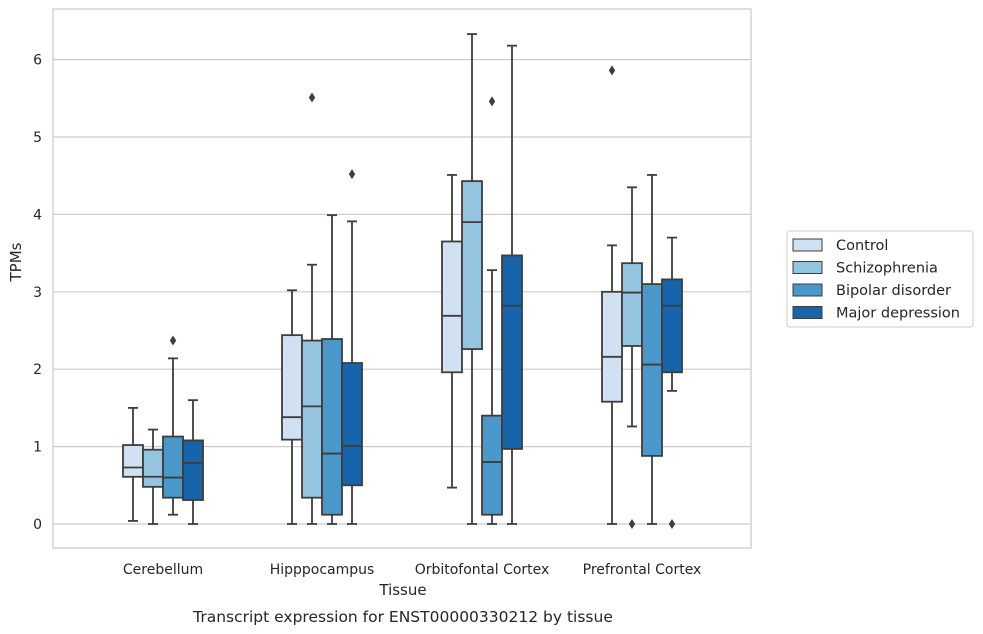  I want to click on y-tick-label: 6, so click(37, 61).